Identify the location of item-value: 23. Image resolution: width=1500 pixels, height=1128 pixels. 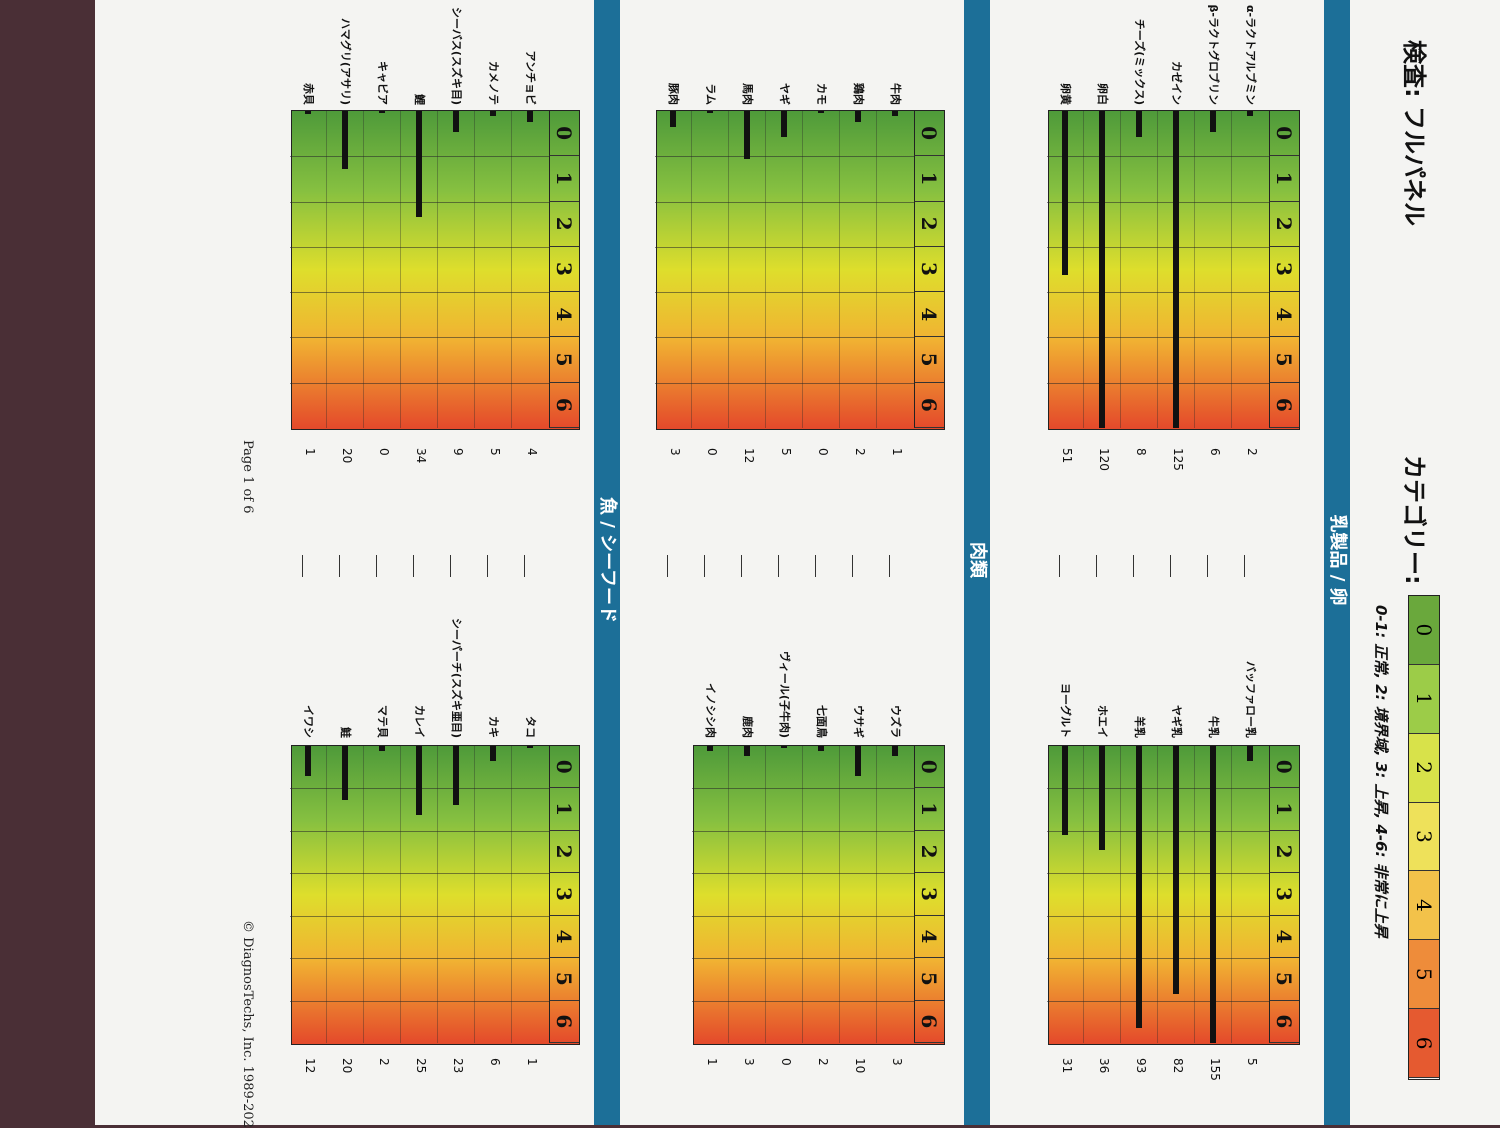
(458, 1066).